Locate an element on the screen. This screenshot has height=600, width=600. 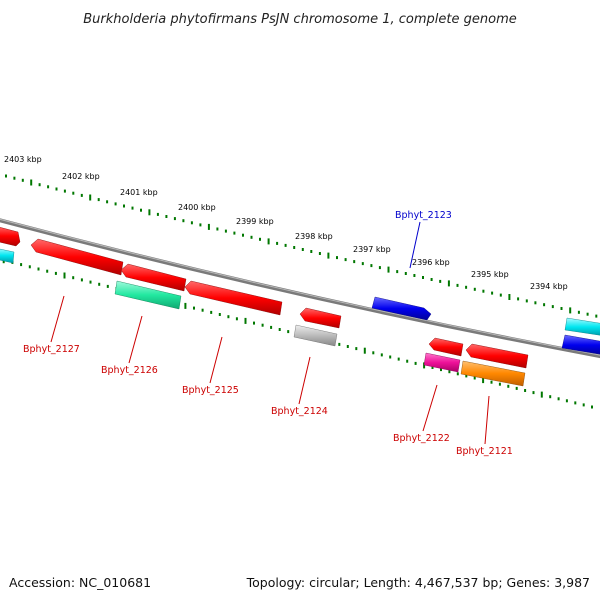
gene-label-bphyt-2123: Bphyt_2123 is located at coordinates (423, 215).